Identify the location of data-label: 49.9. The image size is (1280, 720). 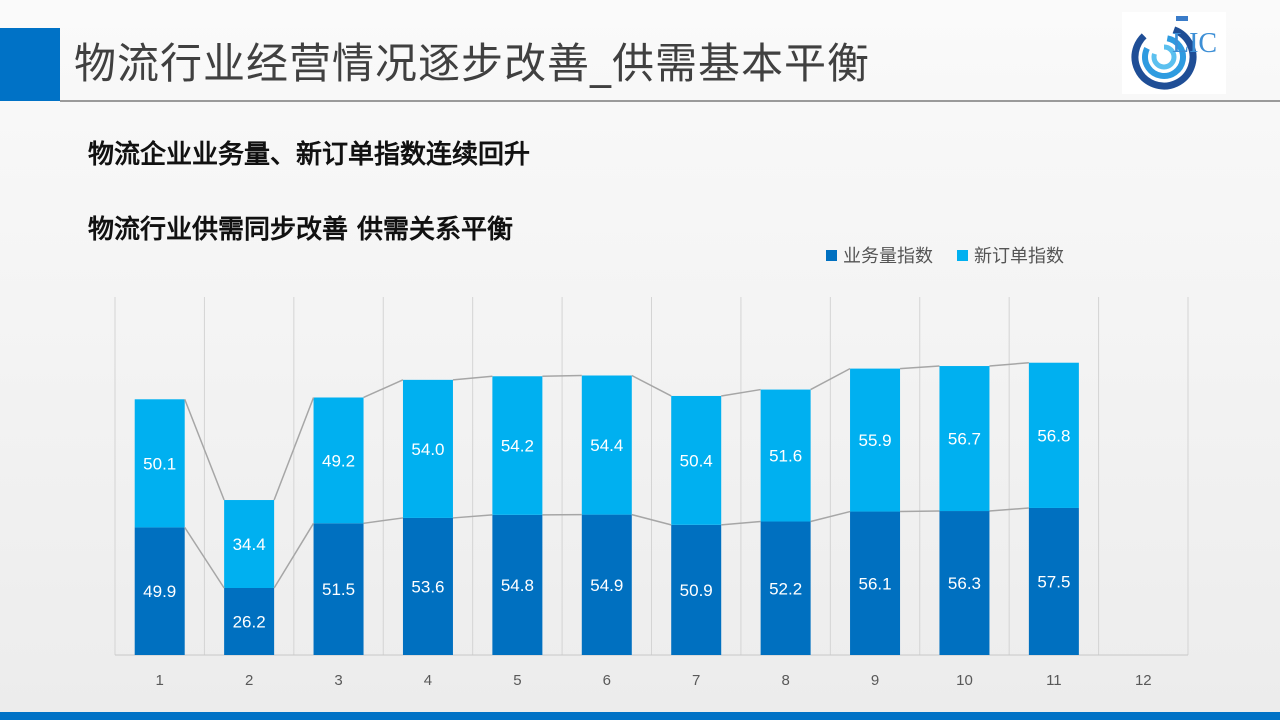
(159, 591).